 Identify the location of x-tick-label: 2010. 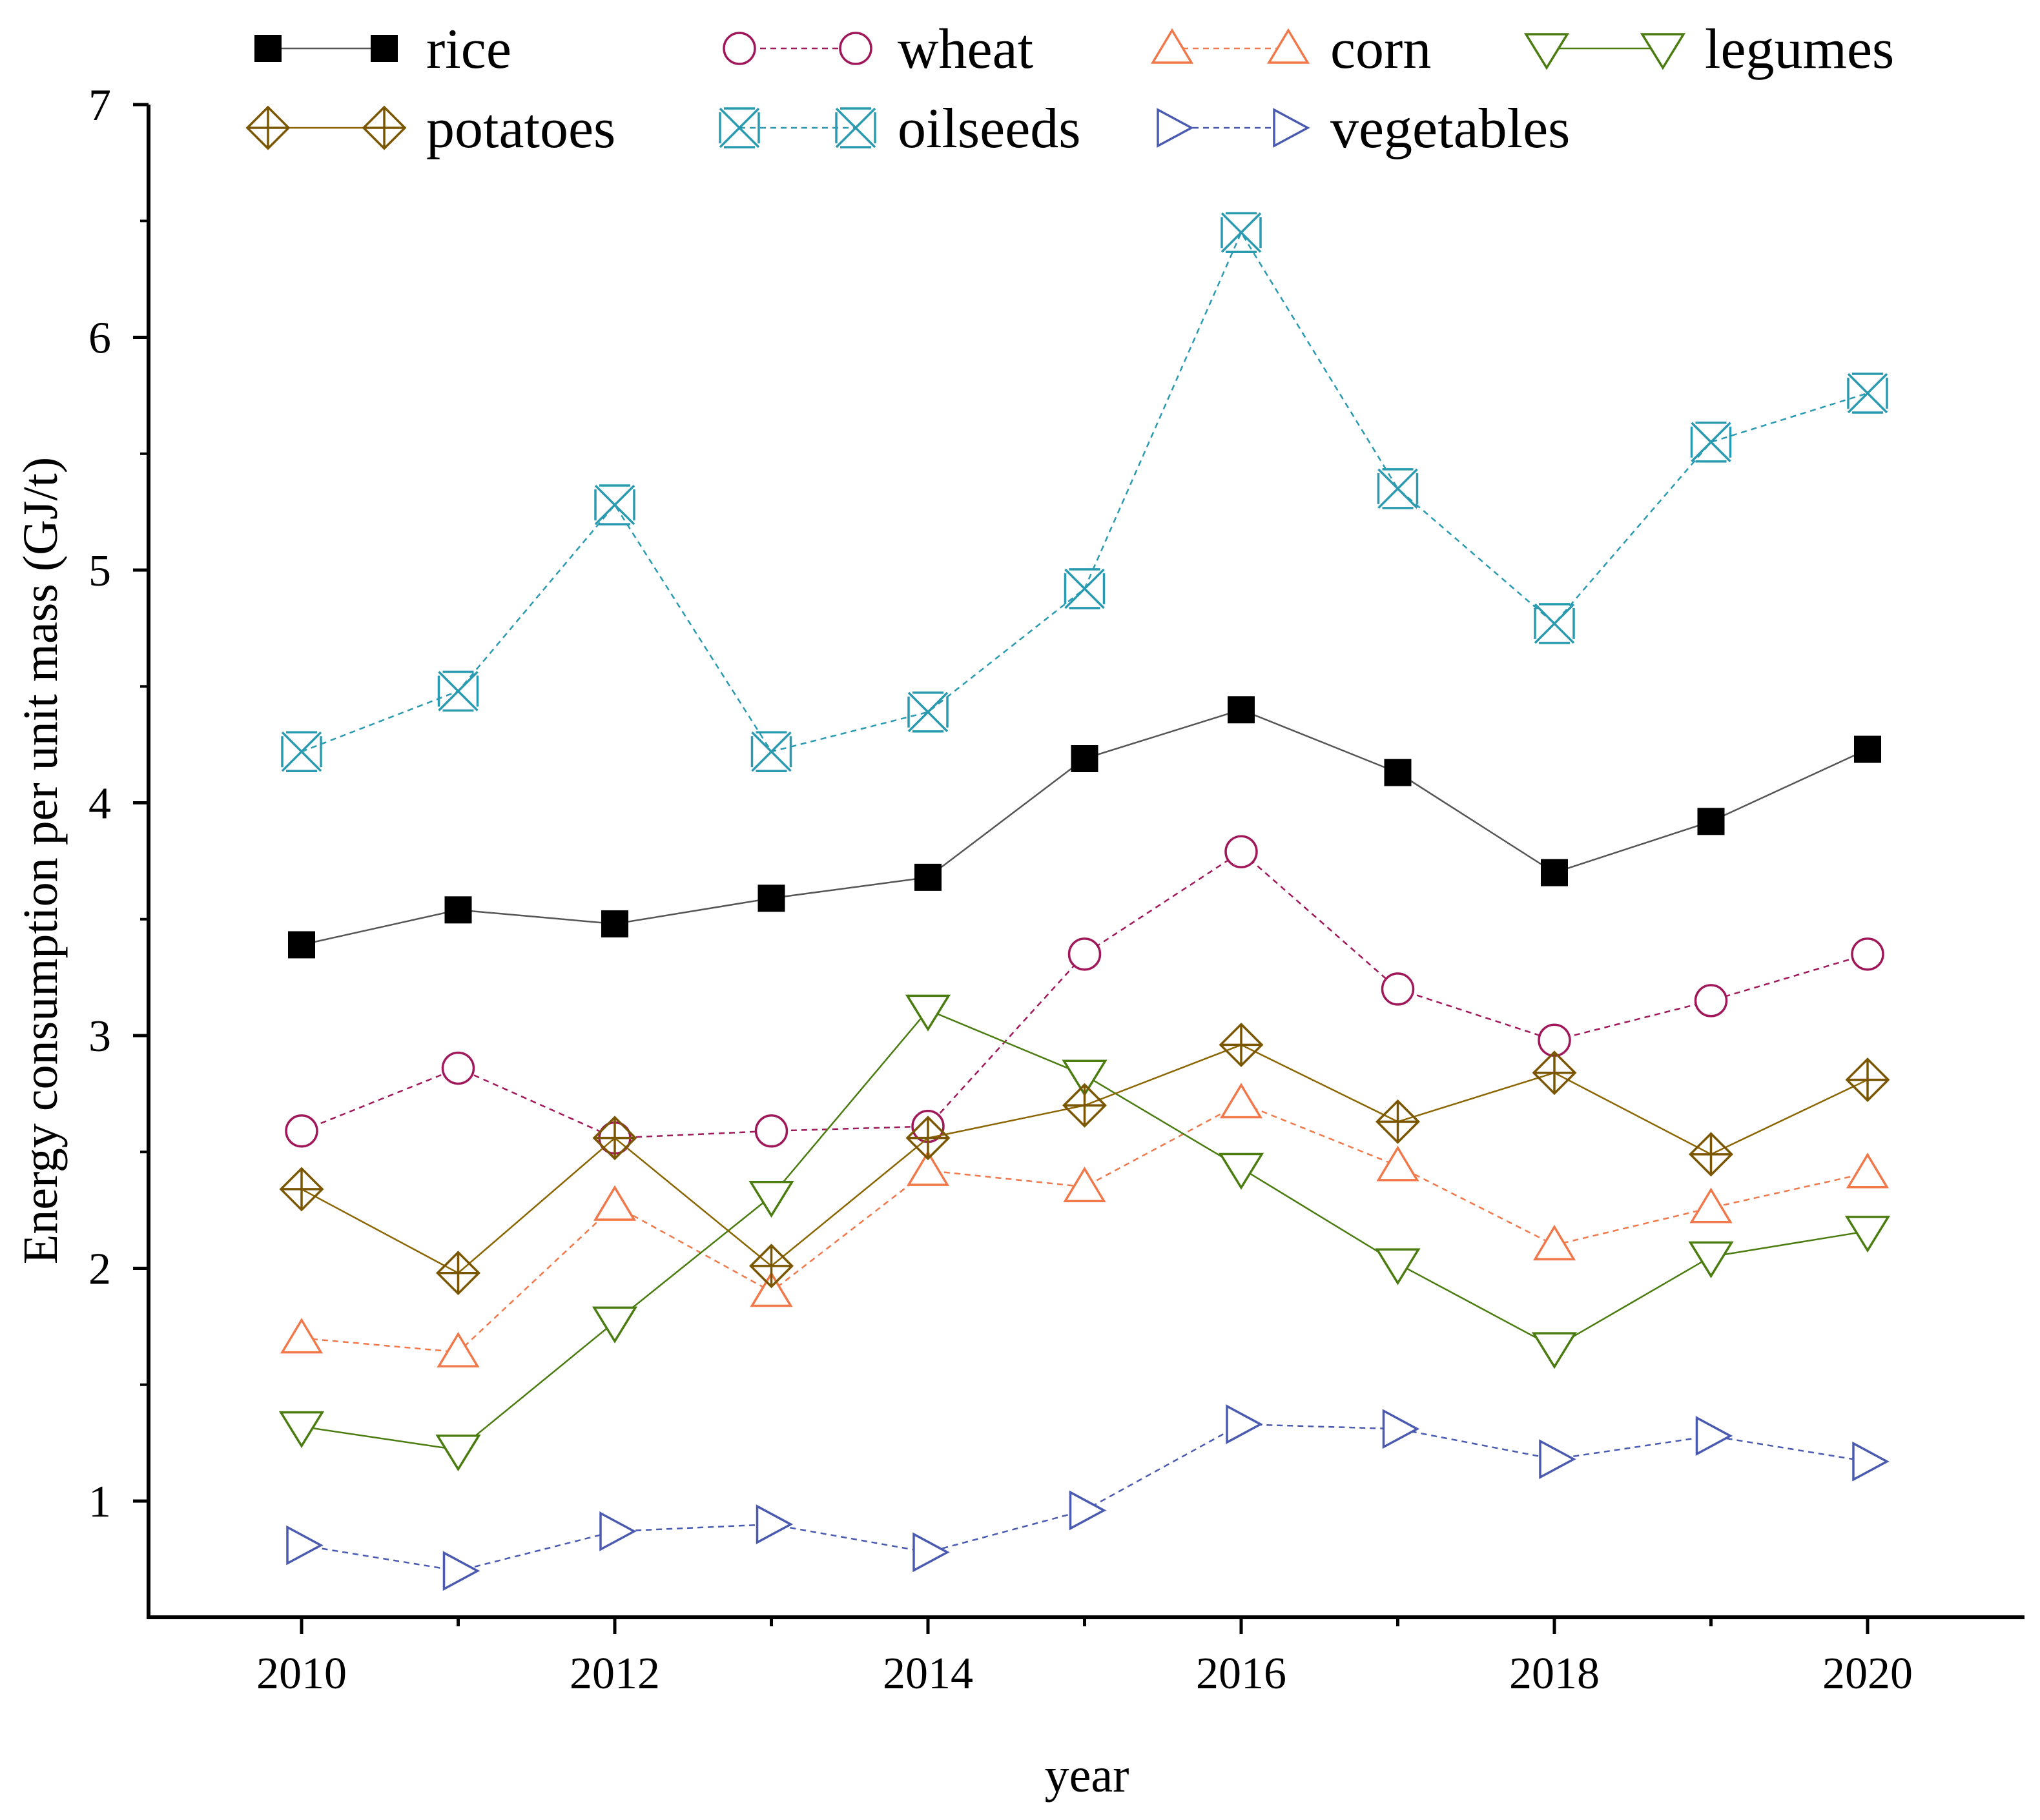
(301, 1674).